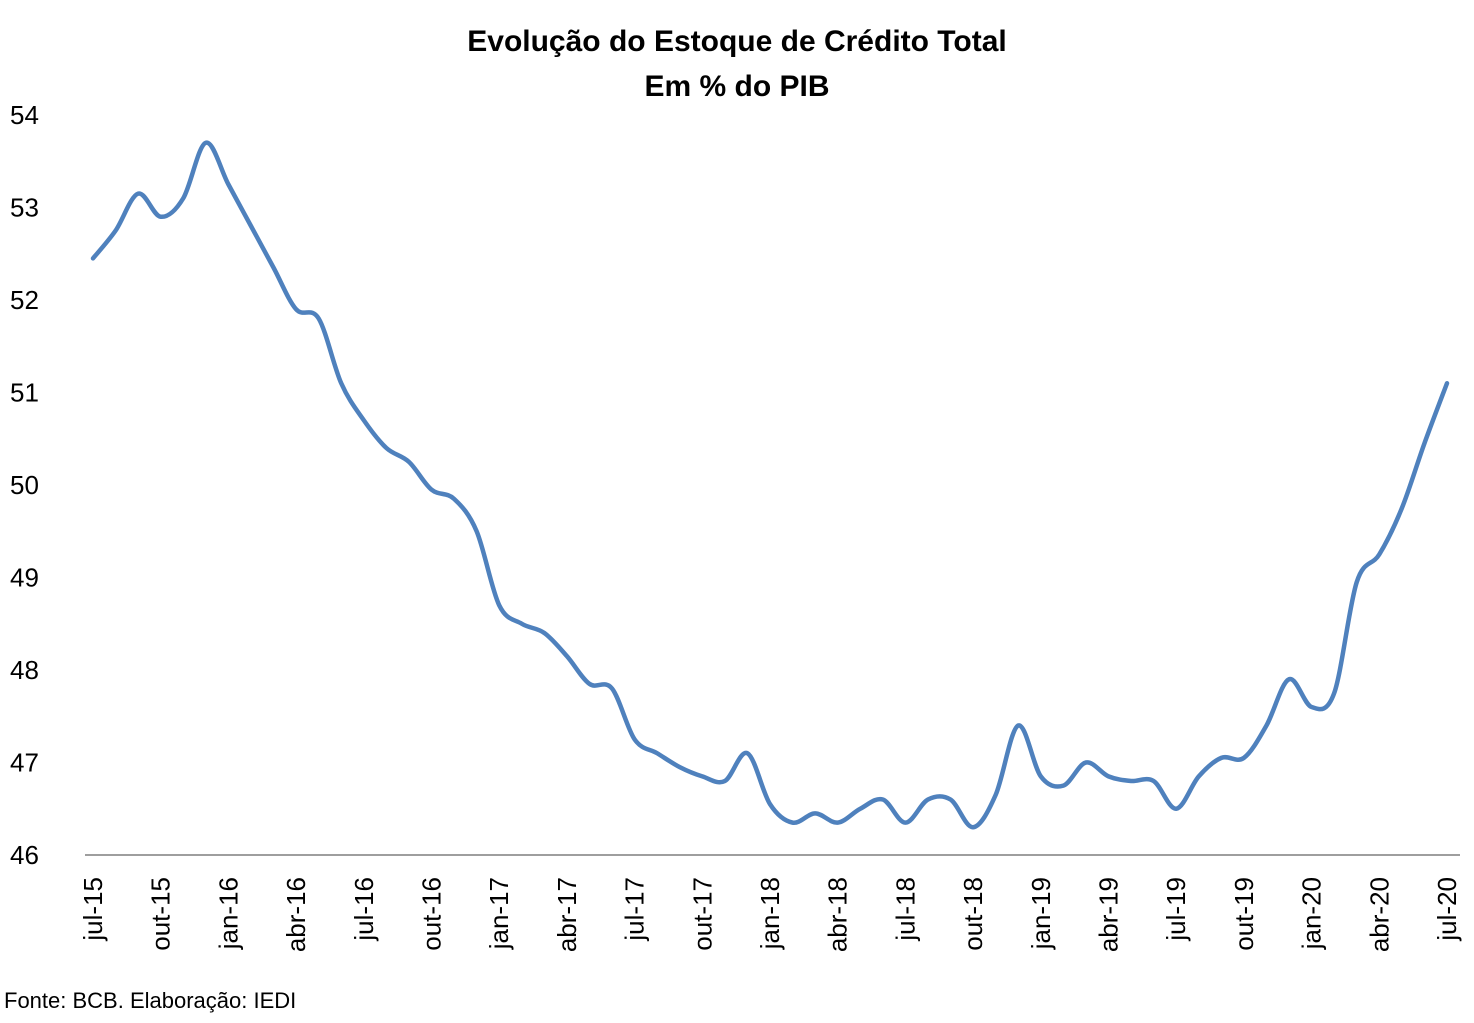 Image resolution: width=1474 pixels, height=1023 pixels. What do you see at coordinates (274, 268) in the screenshot?
I see `data-point: mar-16: 52.35` at bounding box center [274, 268].